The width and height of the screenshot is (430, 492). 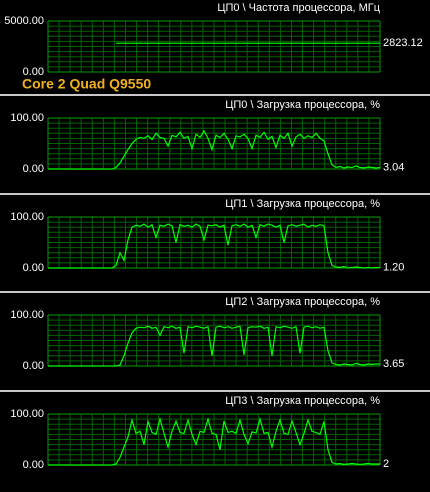 What do you see at coordinates (302, 105) in the screenshot?
I see `panel-title: ЦП0 \ Загрузка процессора, %` at bounding box center [302, 105].